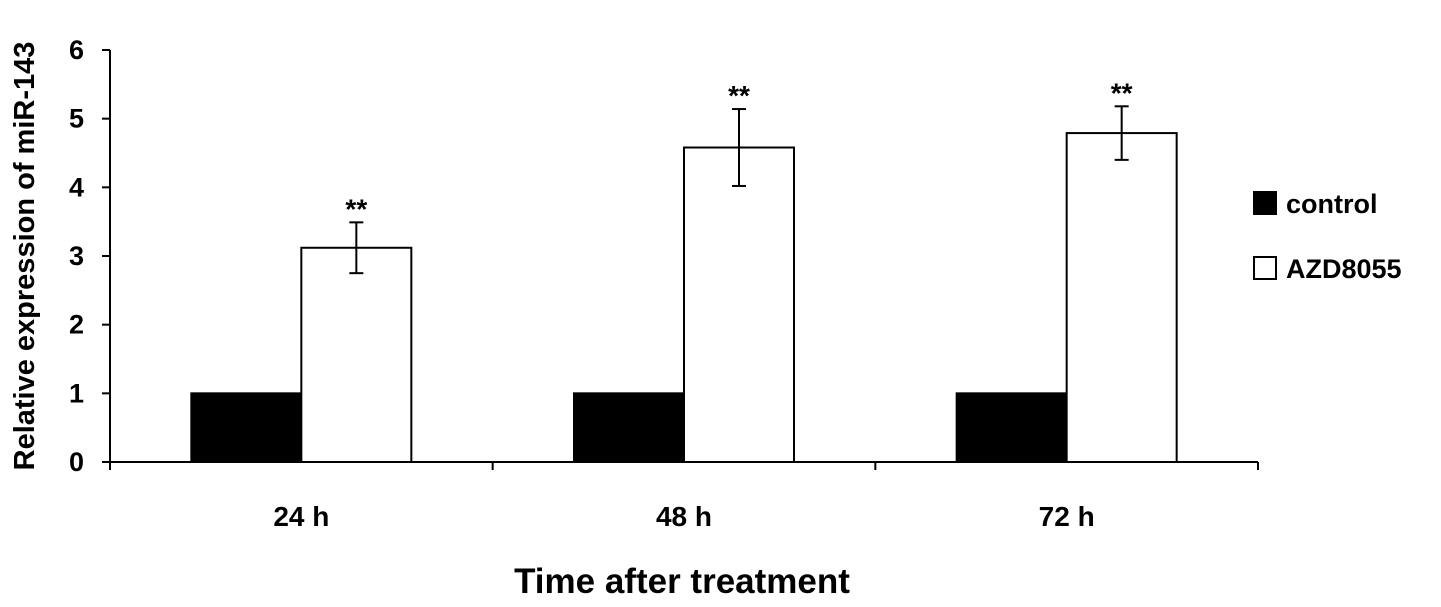 The height and width of the screenshot is (607, 1441). Describe the element at coordinates (76, 393) in the screenshot. I see `y-tick-label: 1` at that location.